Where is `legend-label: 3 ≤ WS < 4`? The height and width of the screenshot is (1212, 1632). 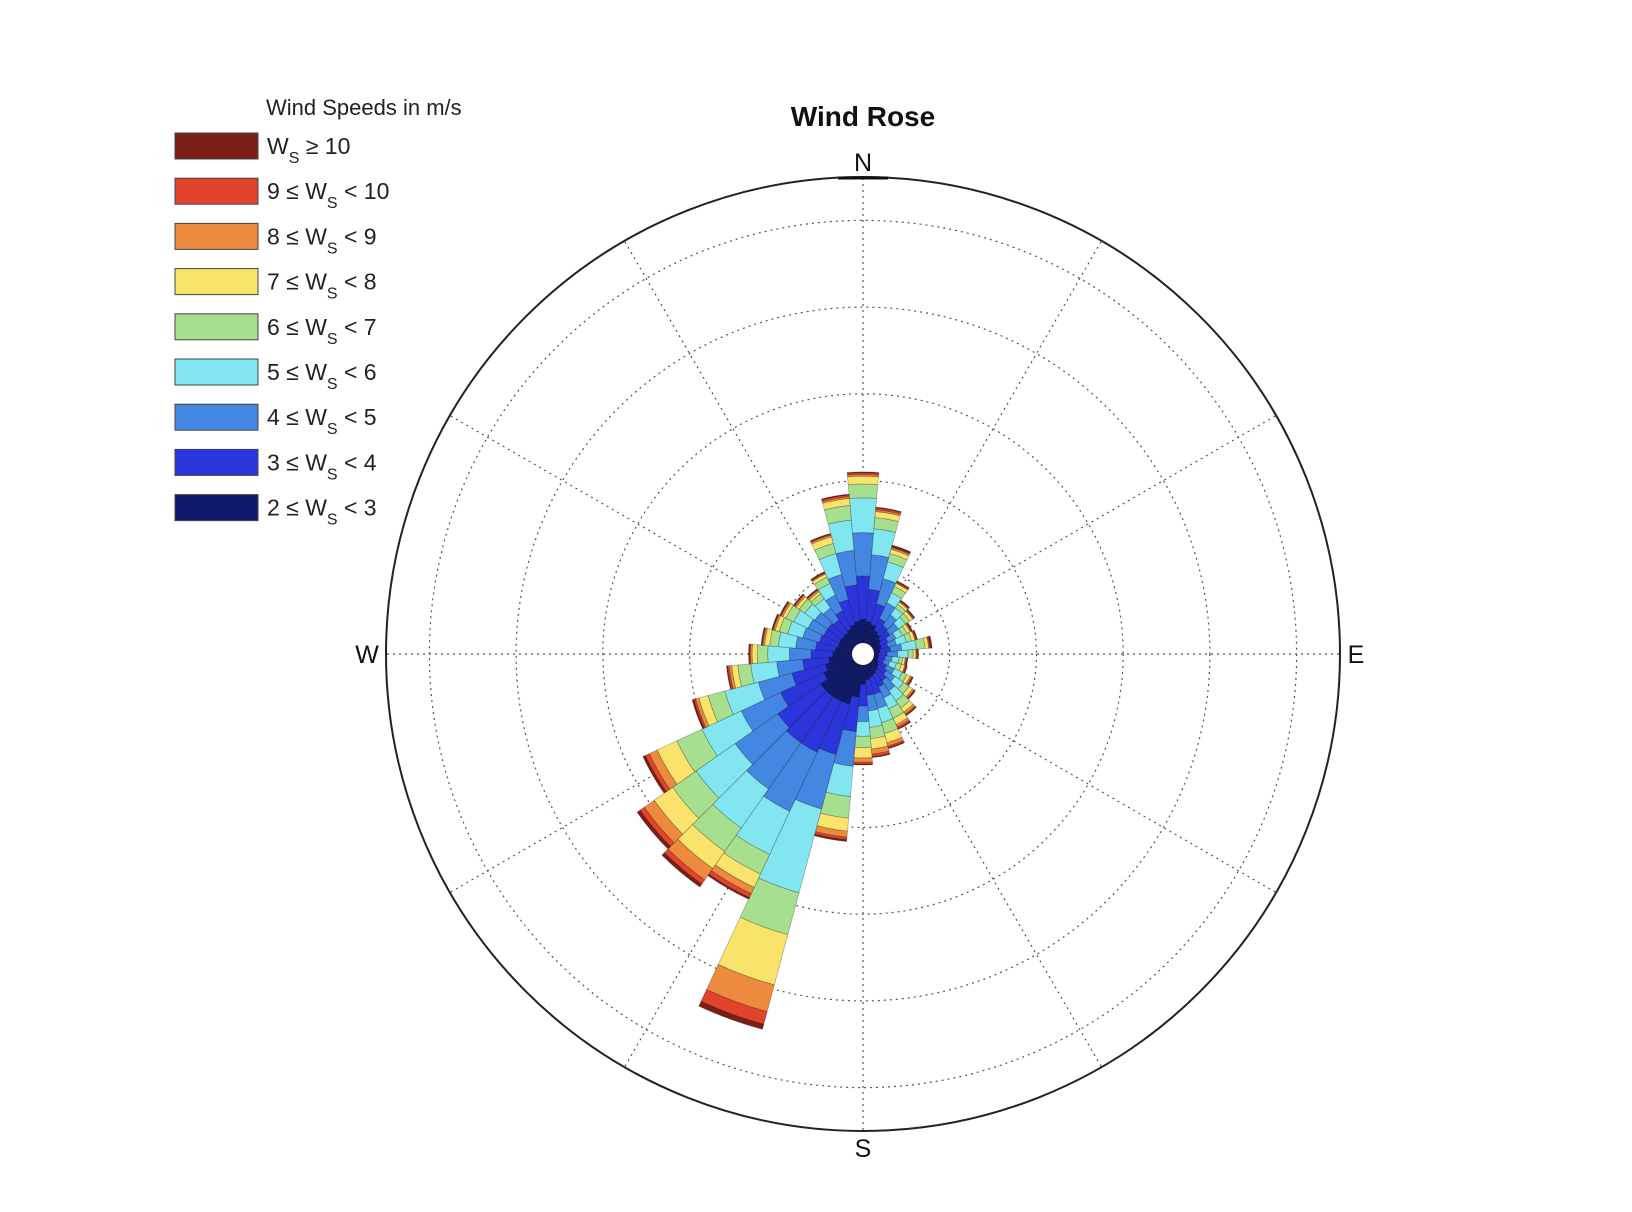 legend-label: 3 ≤ WS < 4 is located at coordinates (322, 466).